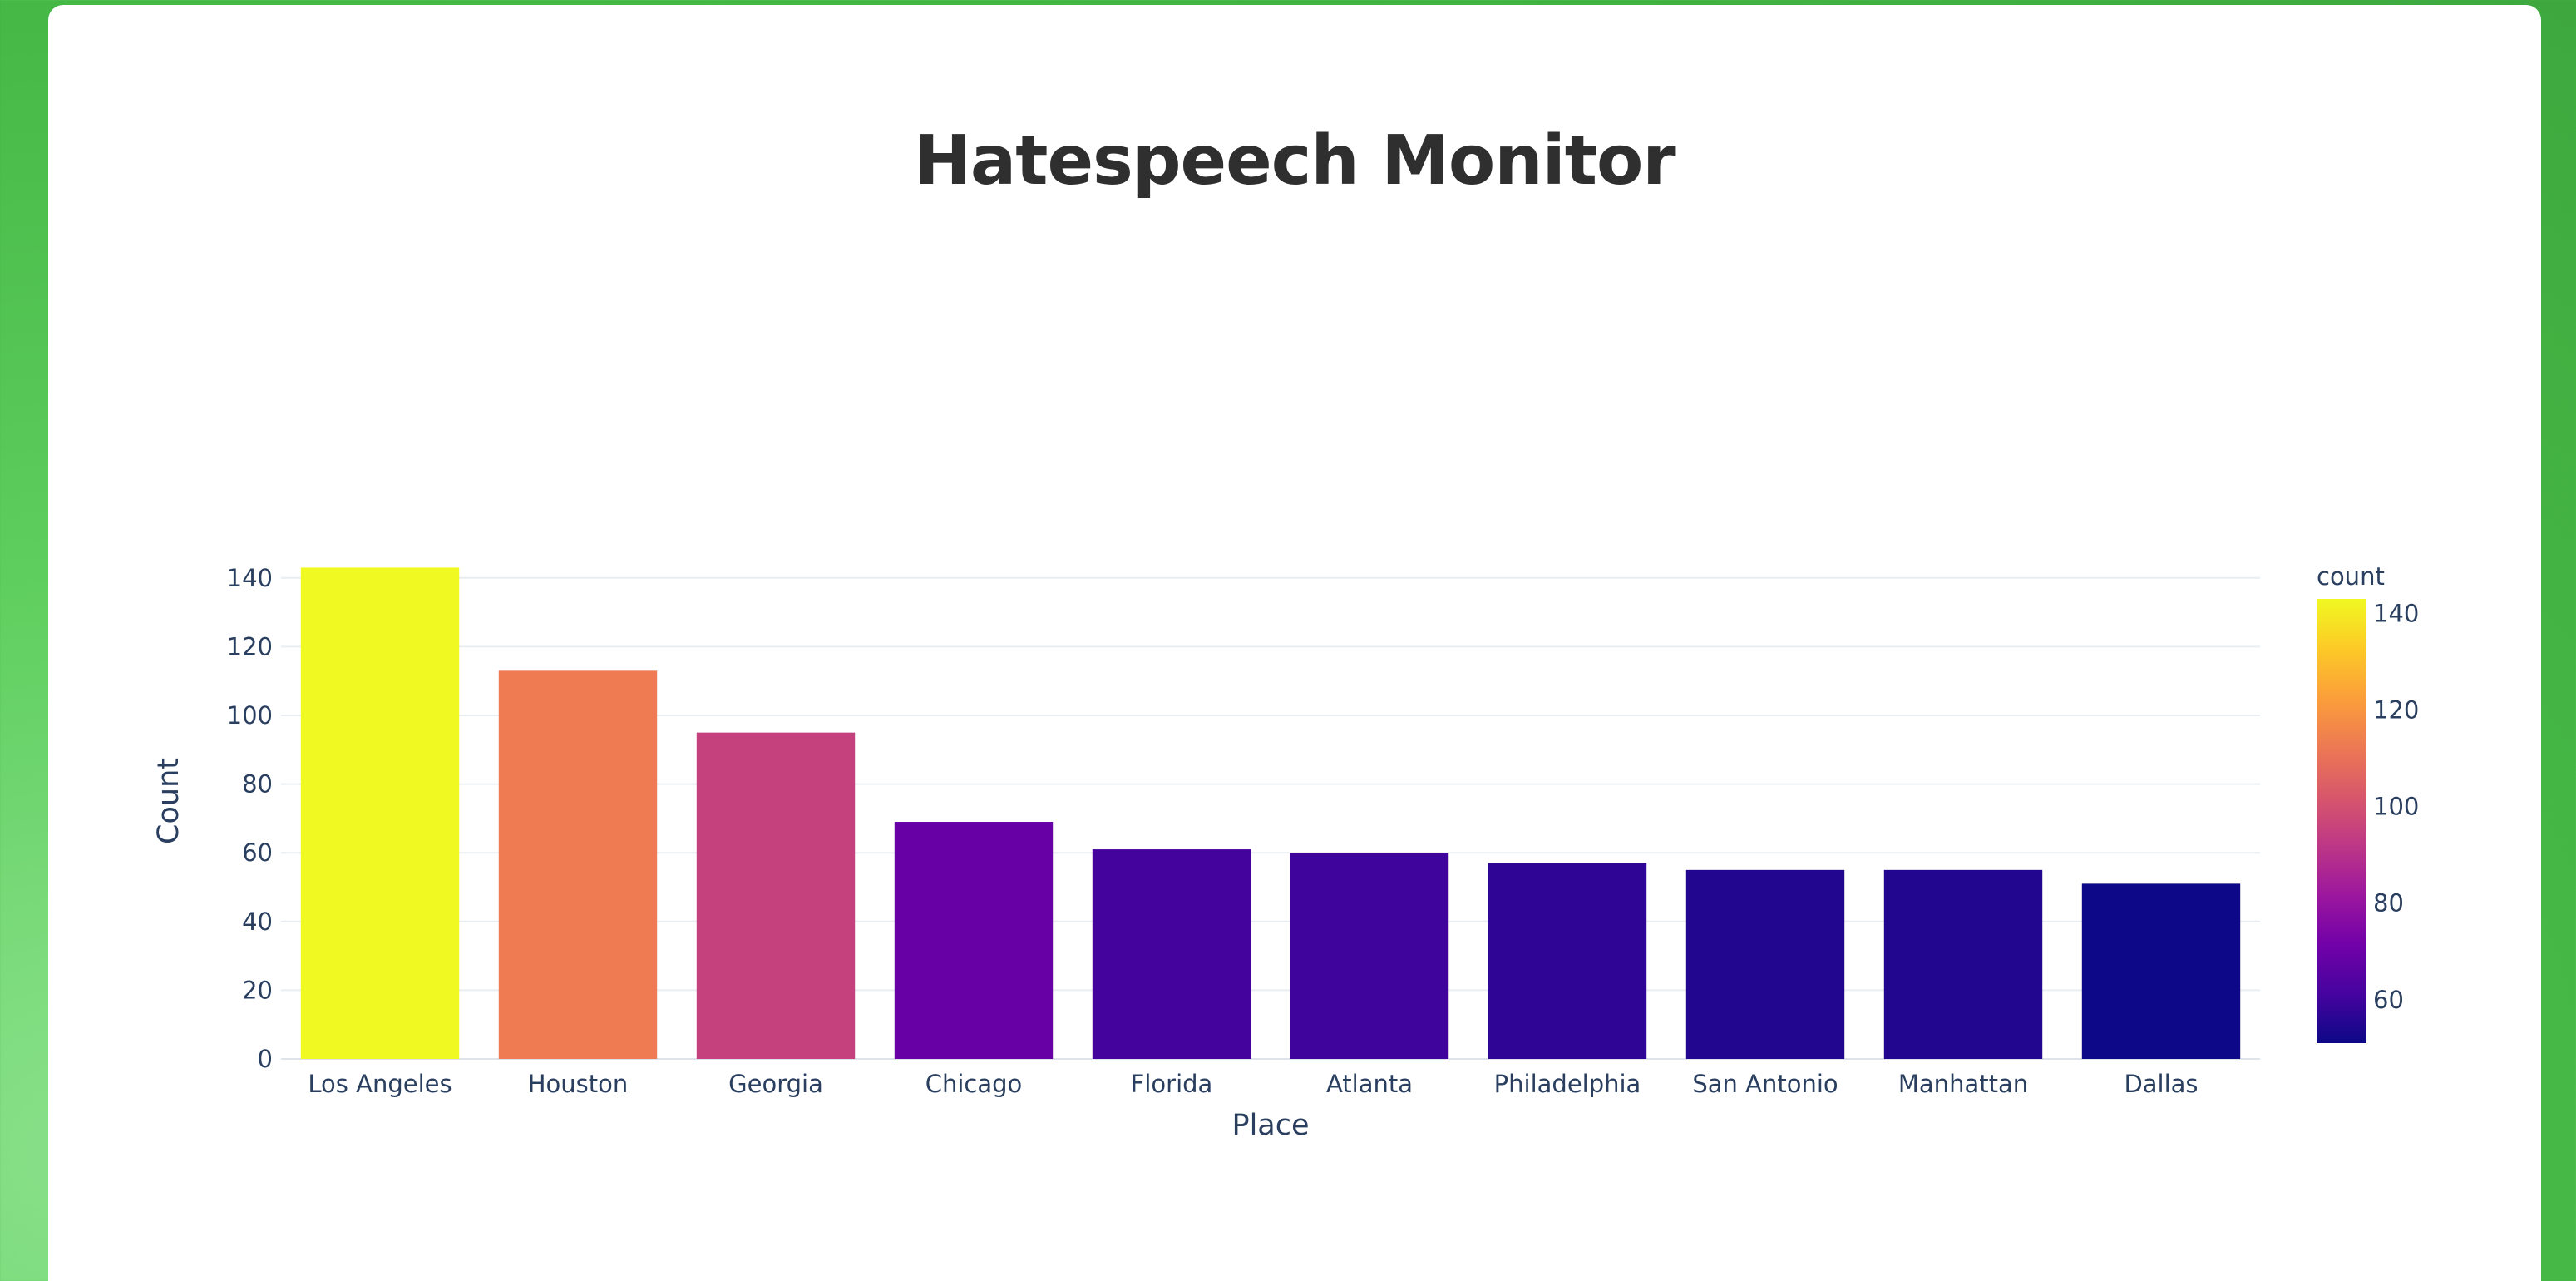  I want to click on x-tick-label: San Antonio, so click(1765, 1084).